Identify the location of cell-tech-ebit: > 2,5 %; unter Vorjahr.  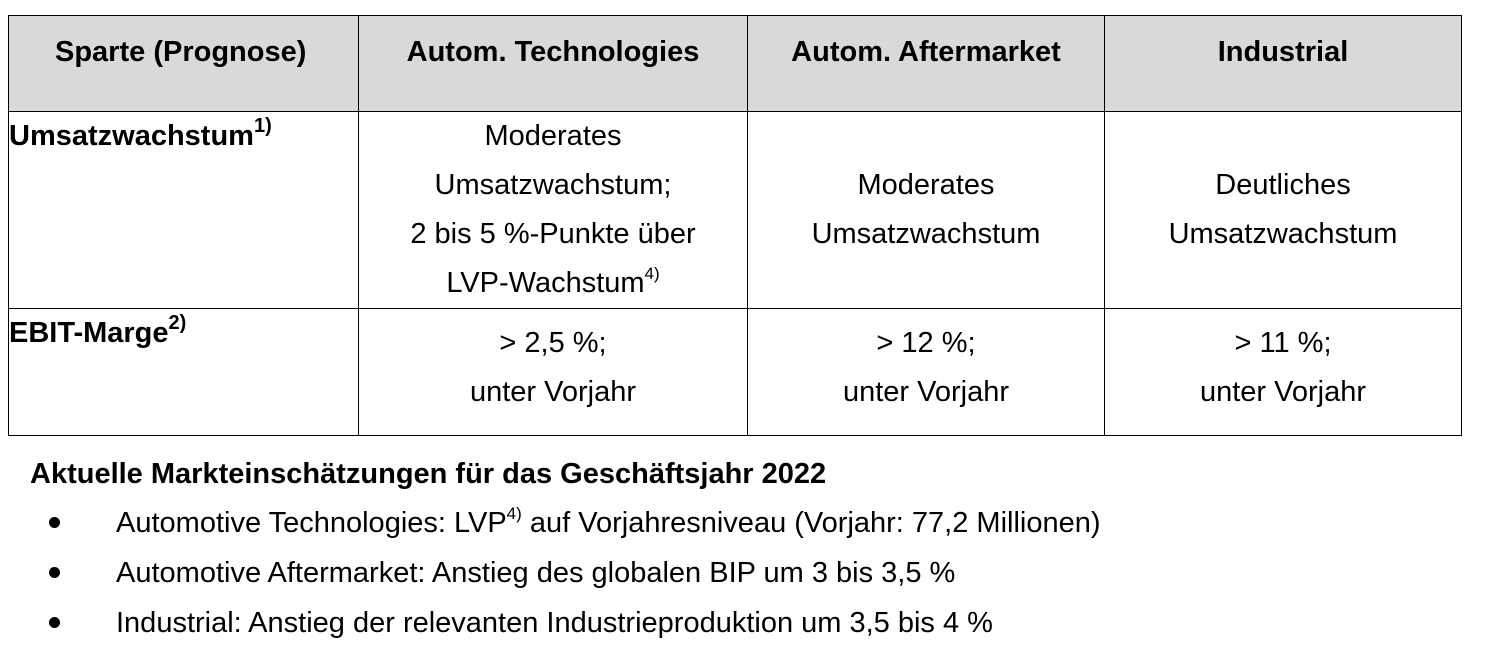
(553, 372).